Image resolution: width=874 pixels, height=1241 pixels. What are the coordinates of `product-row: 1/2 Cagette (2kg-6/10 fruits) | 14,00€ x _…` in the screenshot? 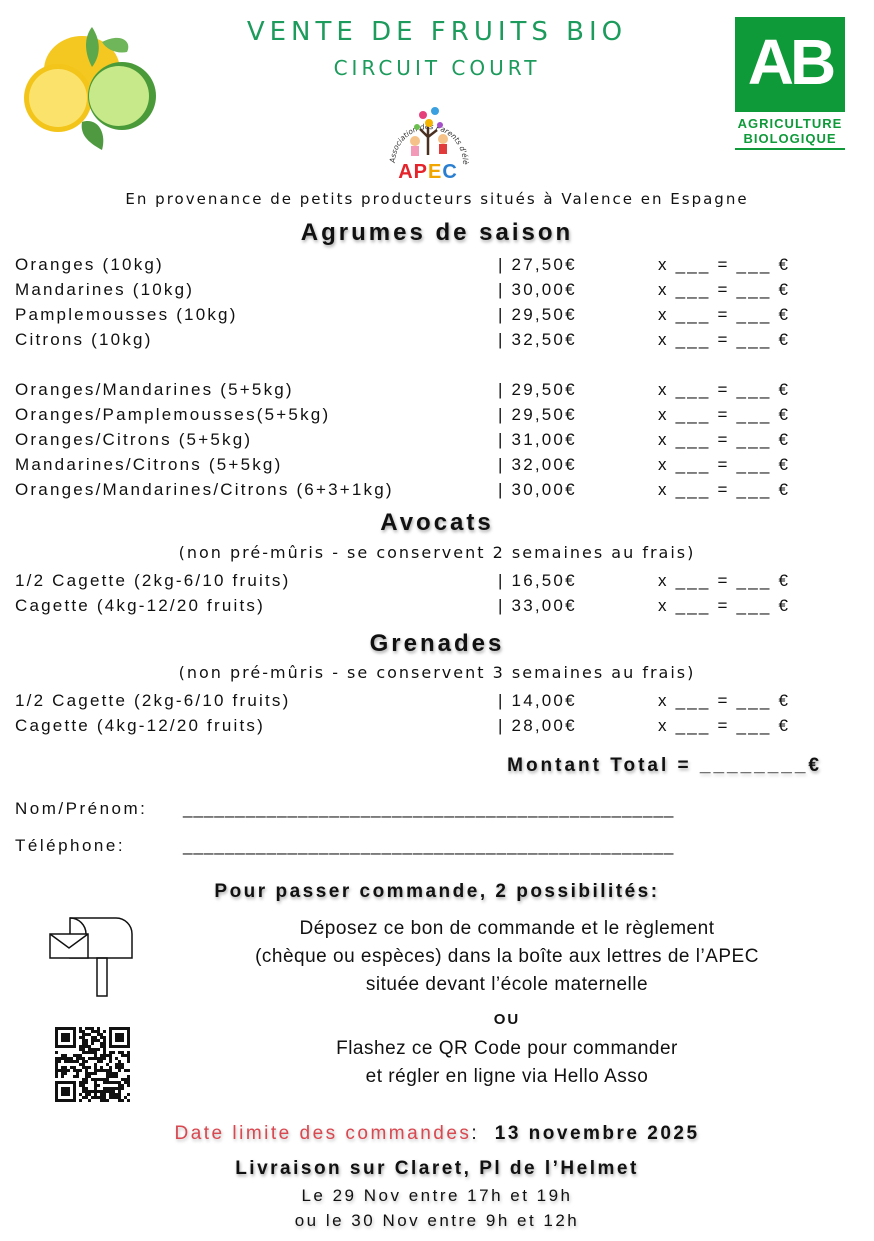 It's located at (425, 701).